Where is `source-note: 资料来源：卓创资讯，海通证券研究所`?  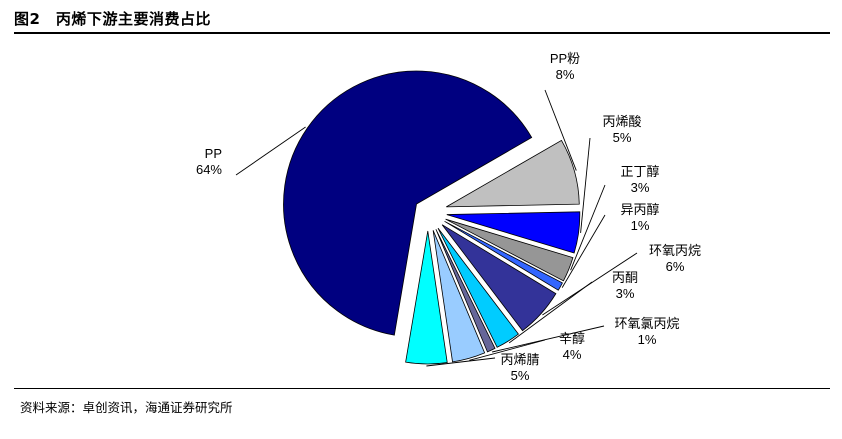 source-note: 资料来源：卓创资讯，海通证券研究所 is located at coordinates (126, 407).